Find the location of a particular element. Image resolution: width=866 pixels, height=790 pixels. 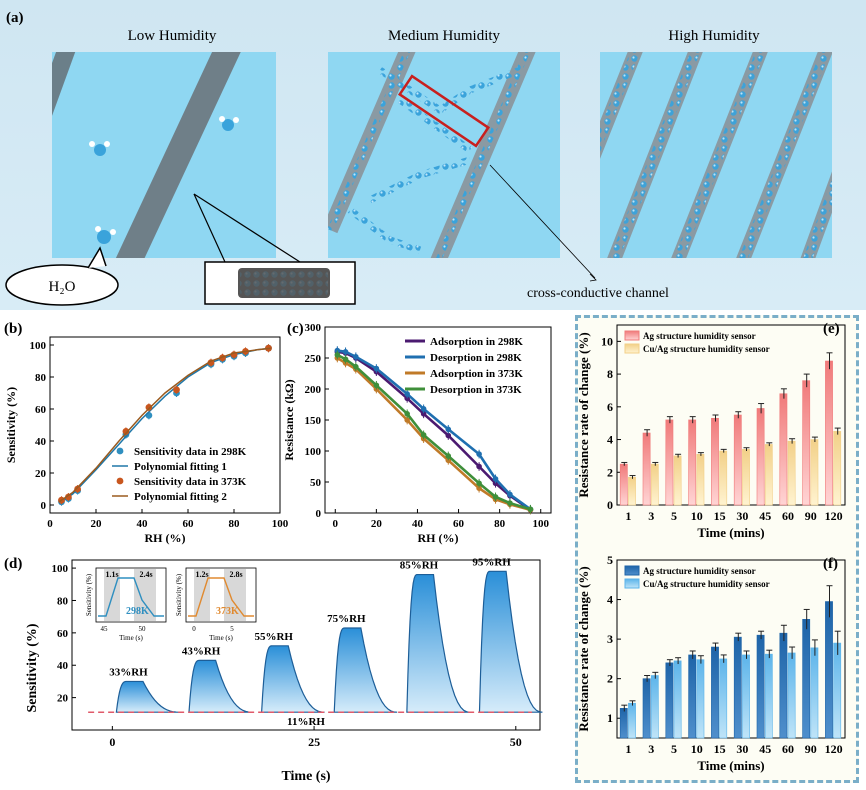

y-tick-label: 50 is located at coordinates (316, 483).